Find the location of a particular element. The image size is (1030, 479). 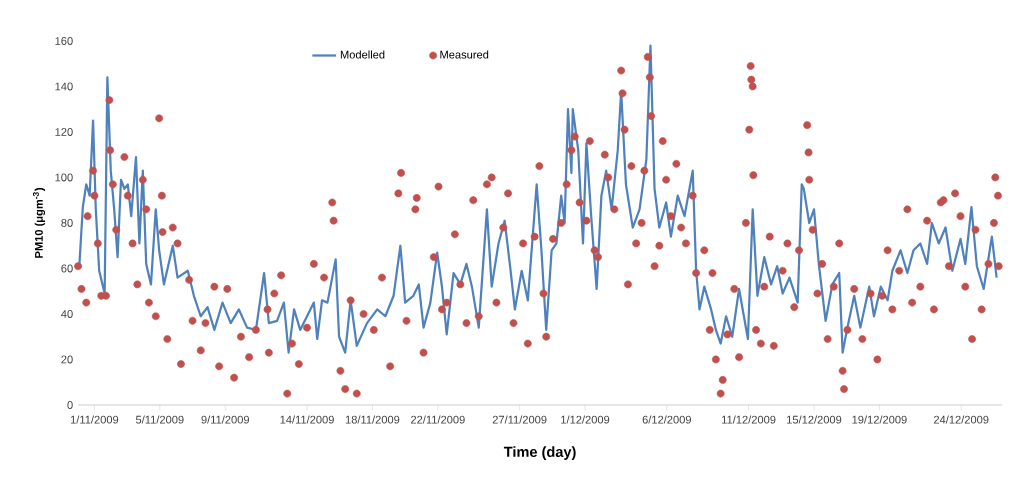

x-tick-label: 14/11/2009 is located at coordinates (307, 419).